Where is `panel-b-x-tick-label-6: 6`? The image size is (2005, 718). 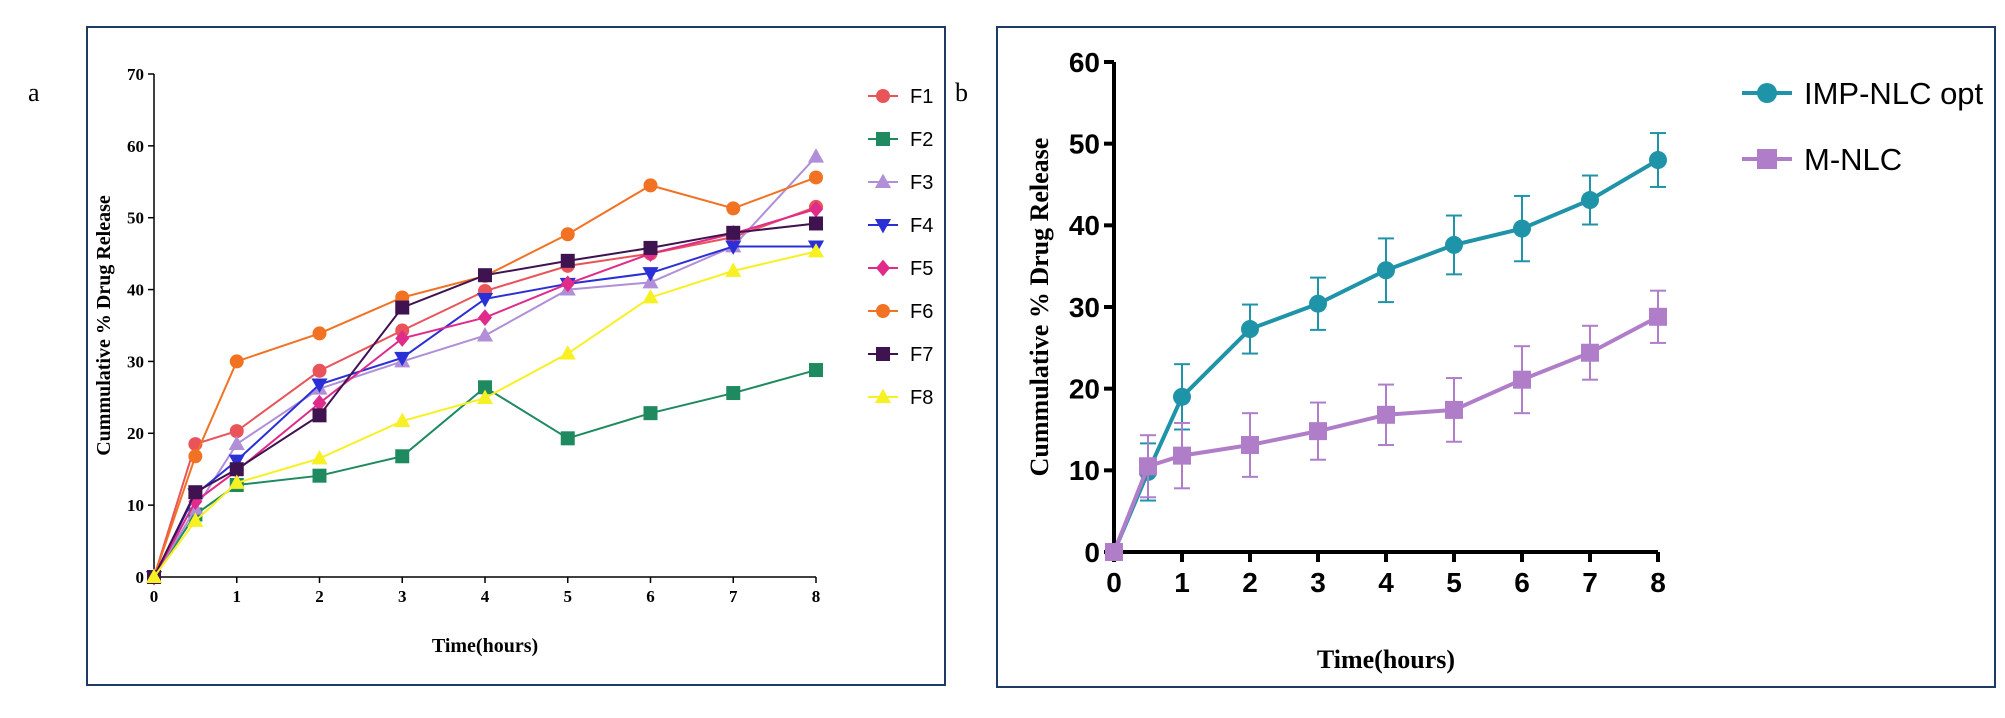 panel-b-x-tick-label-6: 6 is located at coordinates (1522, 582).